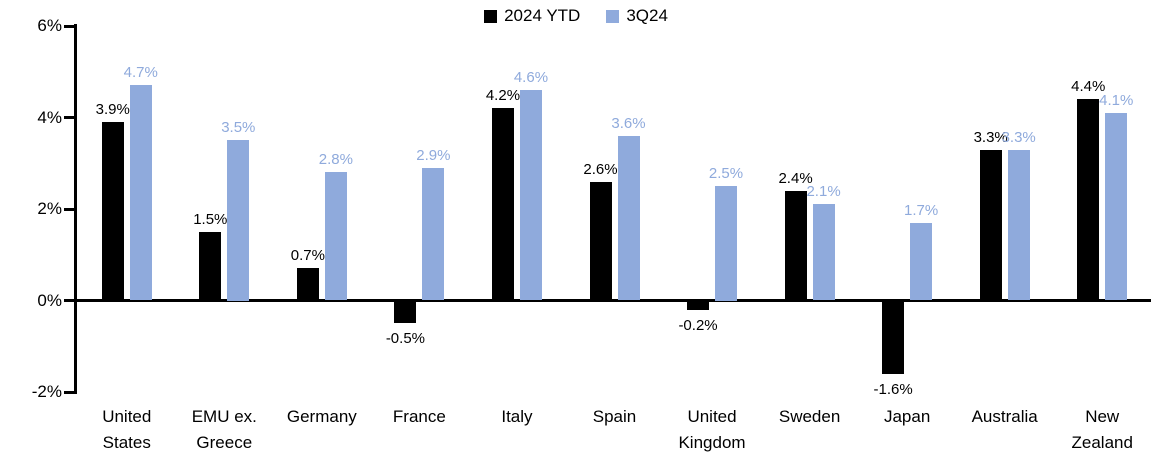  What do you see at coordinates (698, 305) in the screenshot?
I see `bar-2024-ytd-united-kingdom` at bounding box center [698, 305].